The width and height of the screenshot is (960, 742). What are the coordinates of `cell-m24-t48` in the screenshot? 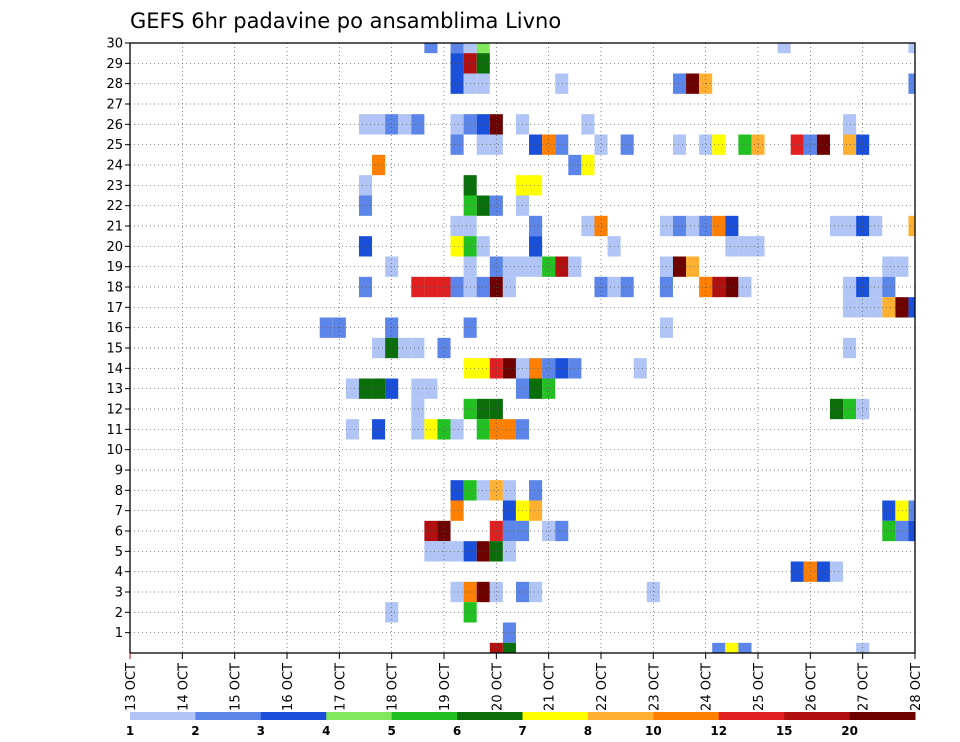 It's located at (588, 165).